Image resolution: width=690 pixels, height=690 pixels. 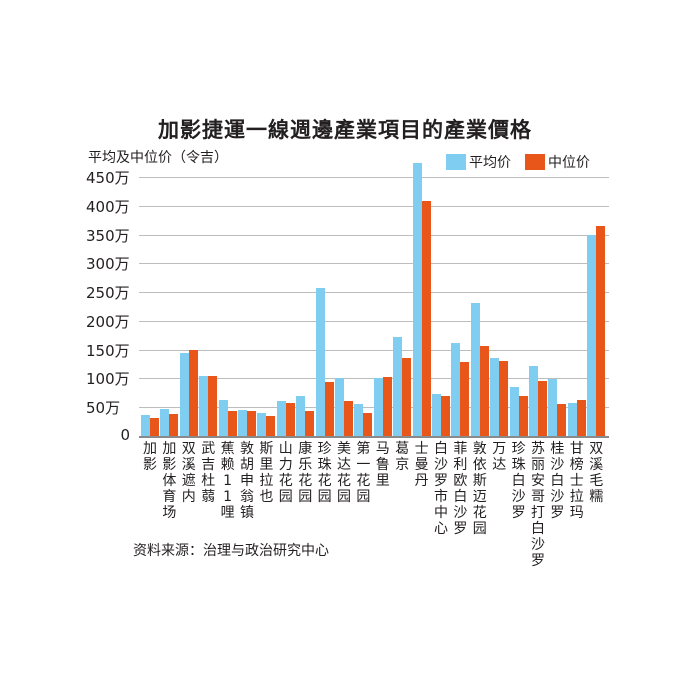 What do you see at coordinates (479, 489) in the screenshot?
I see `x-category-label: 敦 依 斯 迈 花 园` at bounding box center [479, 489].